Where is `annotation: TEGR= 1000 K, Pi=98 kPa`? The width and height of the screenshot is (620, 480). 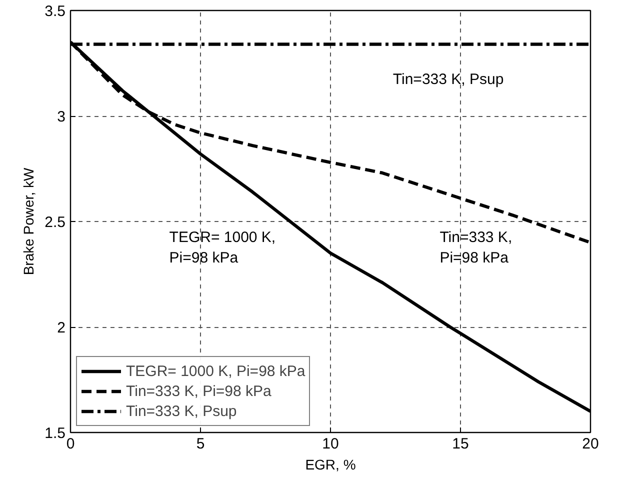 annotation: TEGR= 1000 K, Pi=98 kPa is located at coordinates (222, 247).